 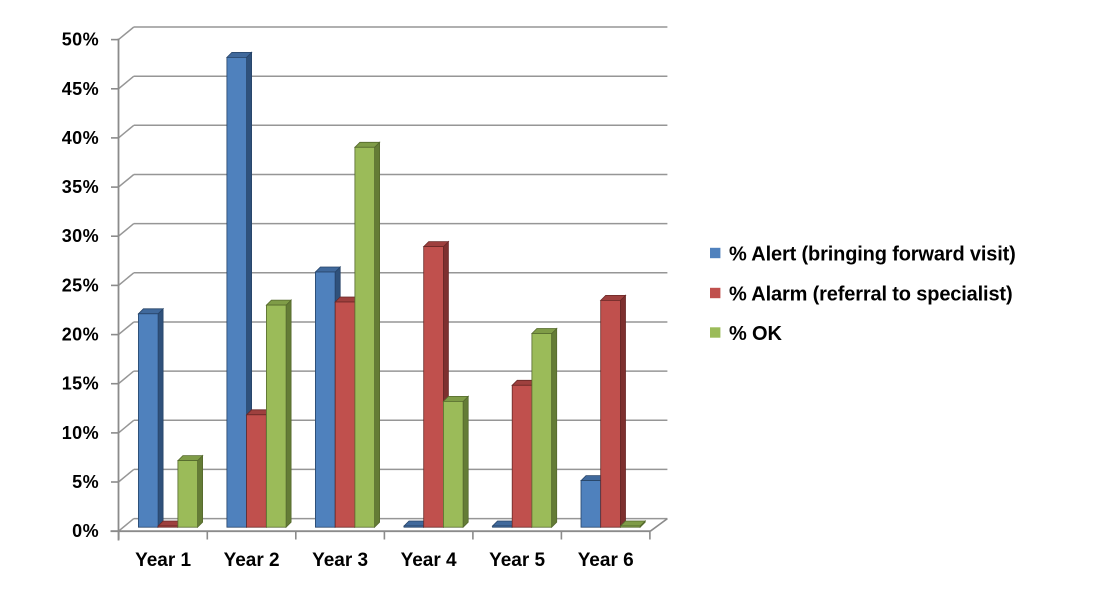 I want to click on svg-text: 30%, so click(x=80, y=236).